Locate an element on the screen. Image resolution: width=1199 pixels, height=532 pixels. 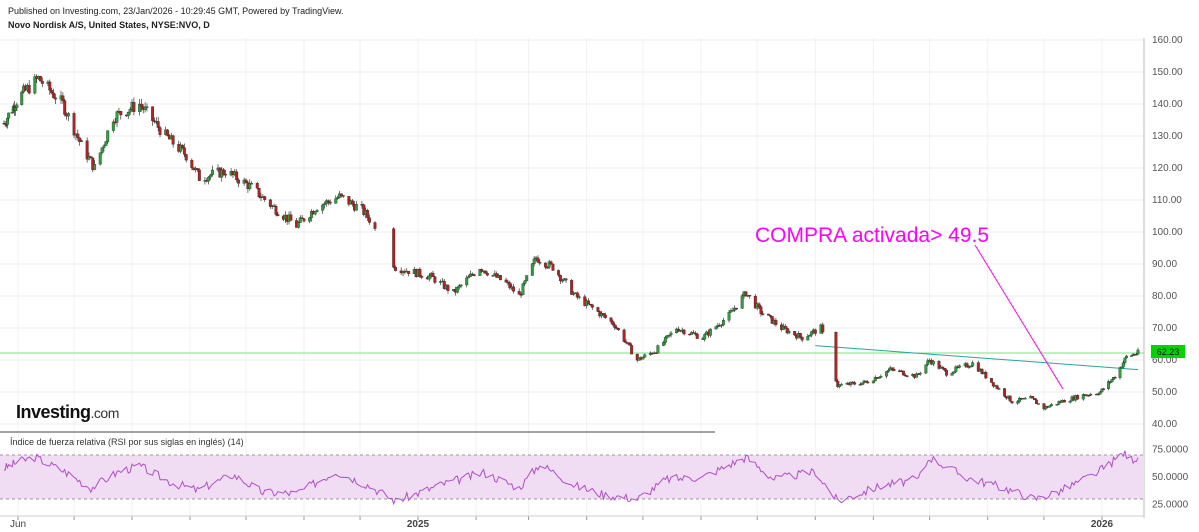
price-tick-label: 150.00 is located at coordinates (1167, 72).